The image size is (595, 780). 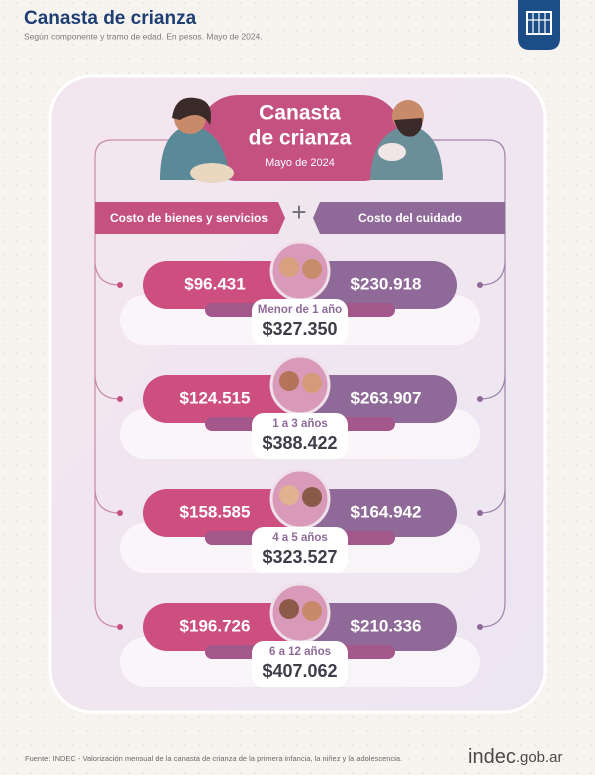 I want to click on total-value: $323.527, so click(x=299, y=557).